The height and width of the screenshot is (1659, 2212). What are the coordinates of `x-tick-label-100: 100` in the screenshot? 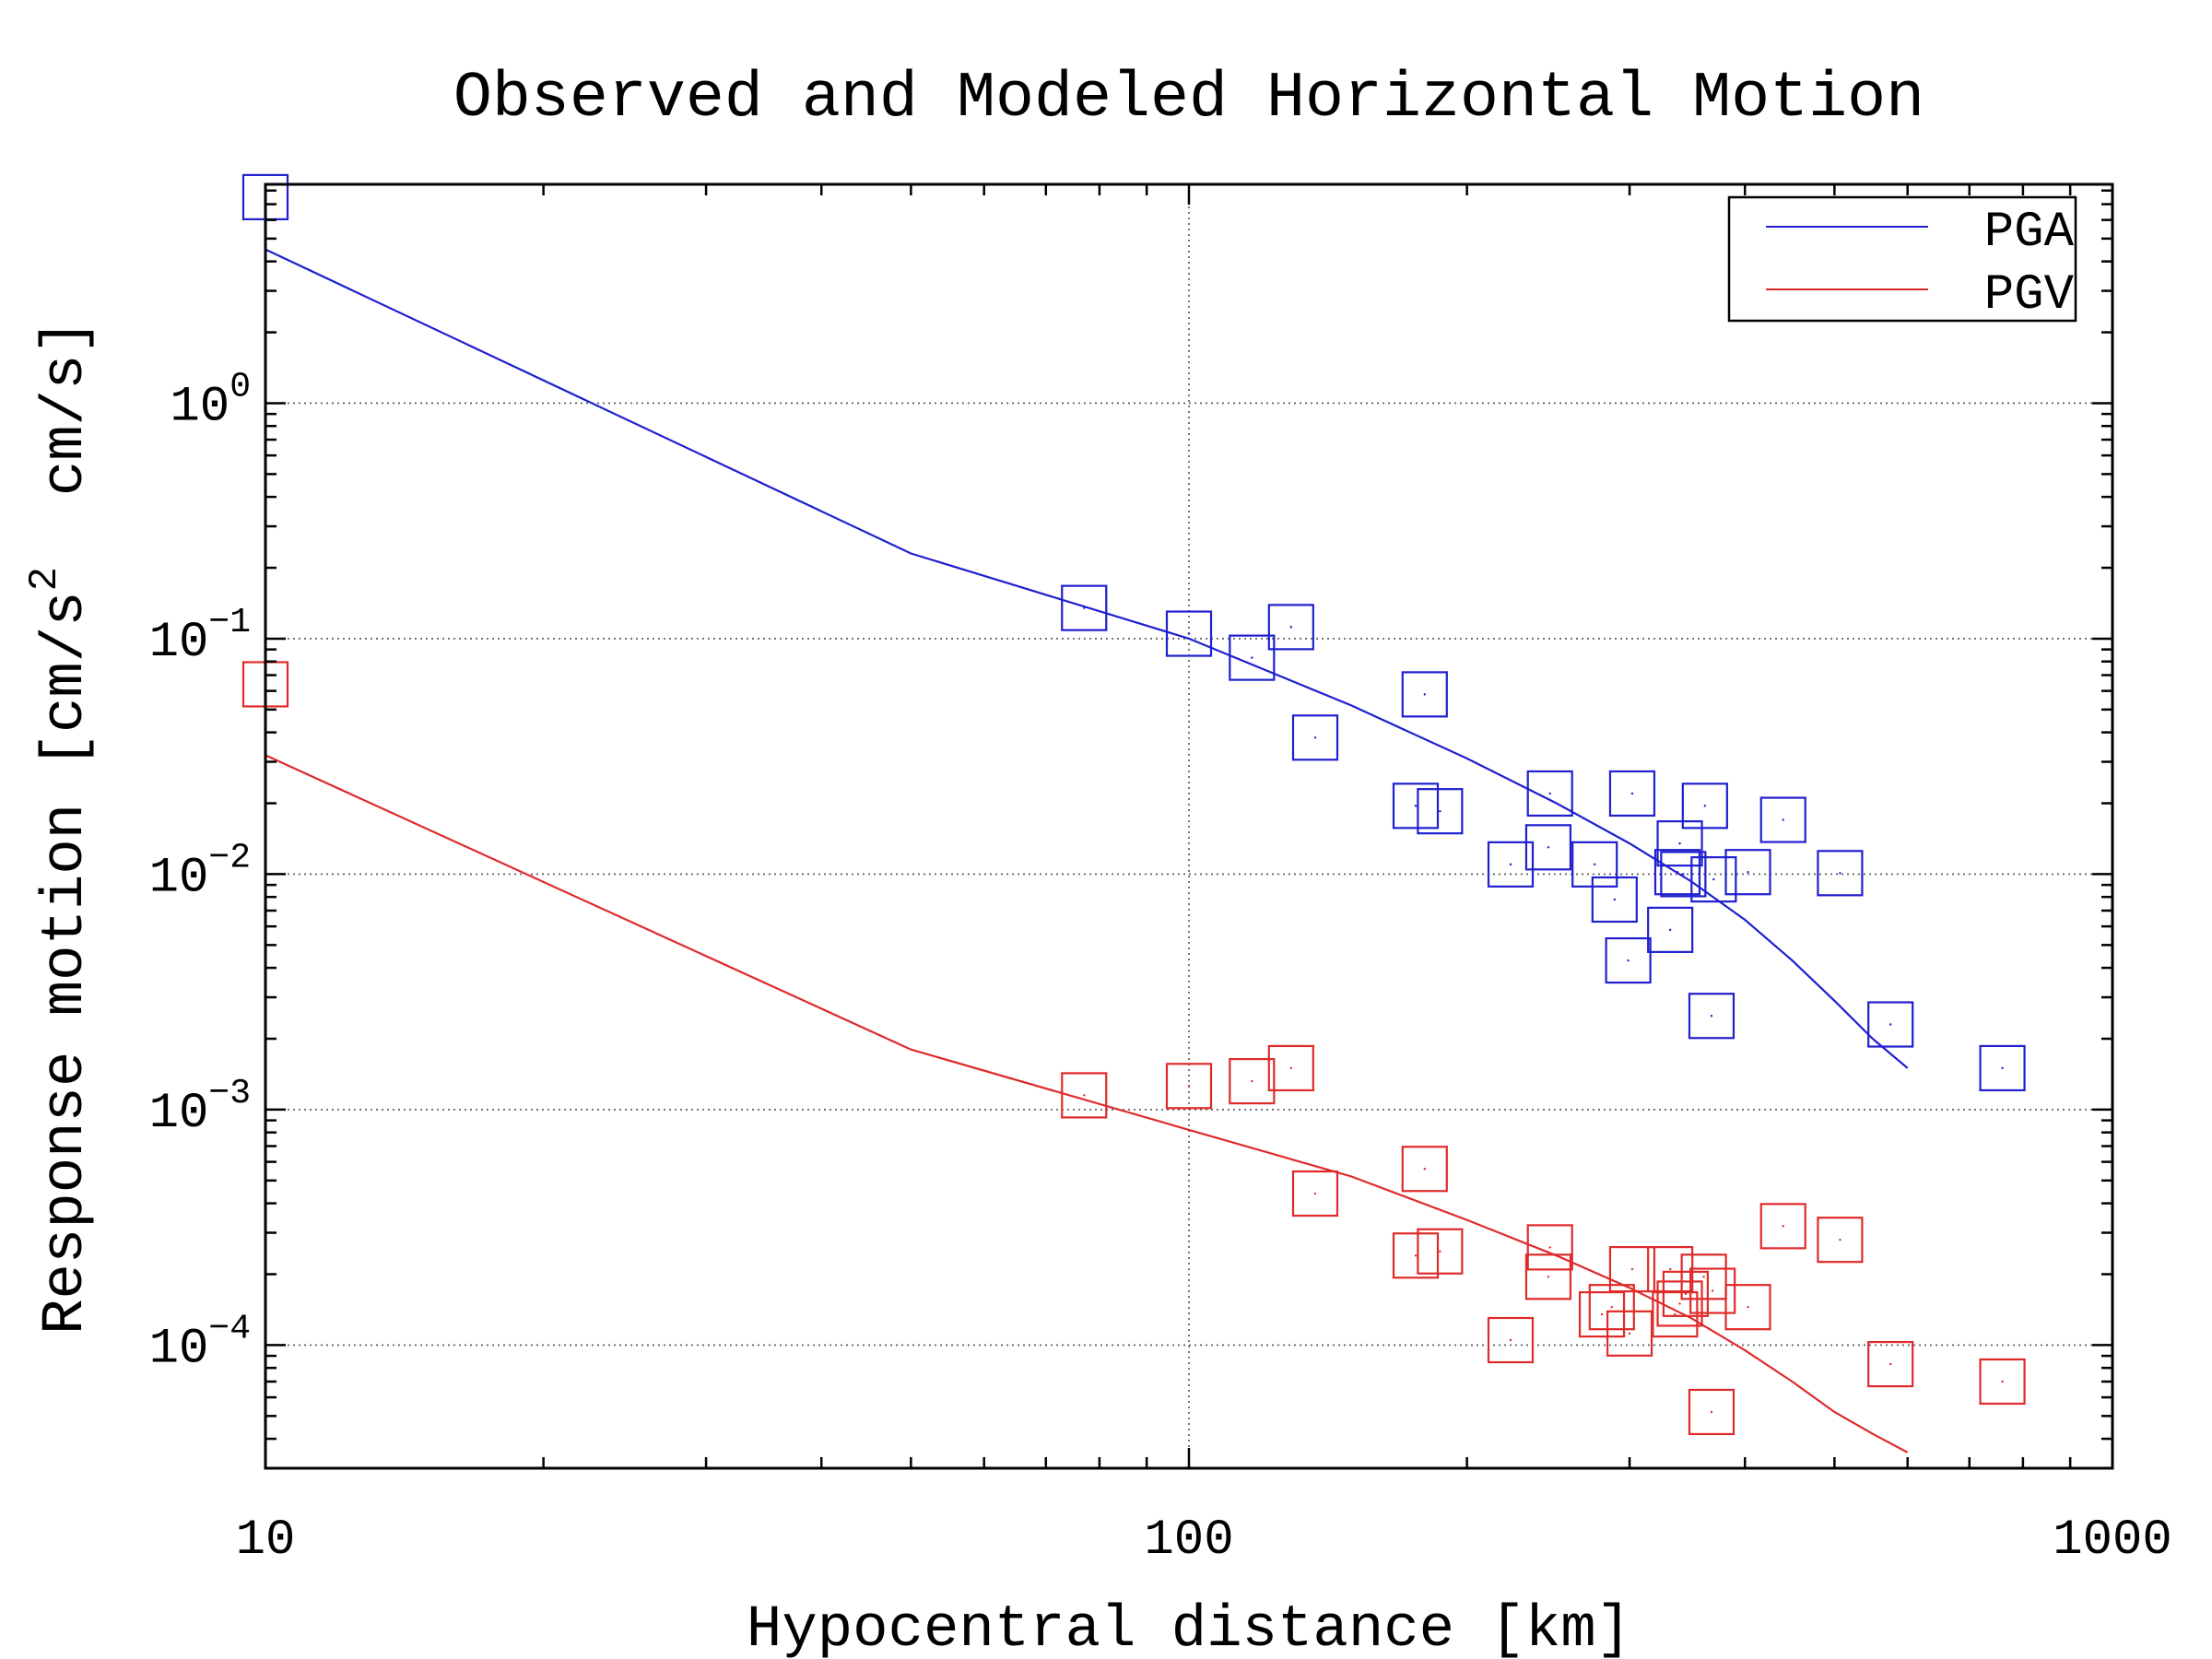 It's located at (1188, 1540).